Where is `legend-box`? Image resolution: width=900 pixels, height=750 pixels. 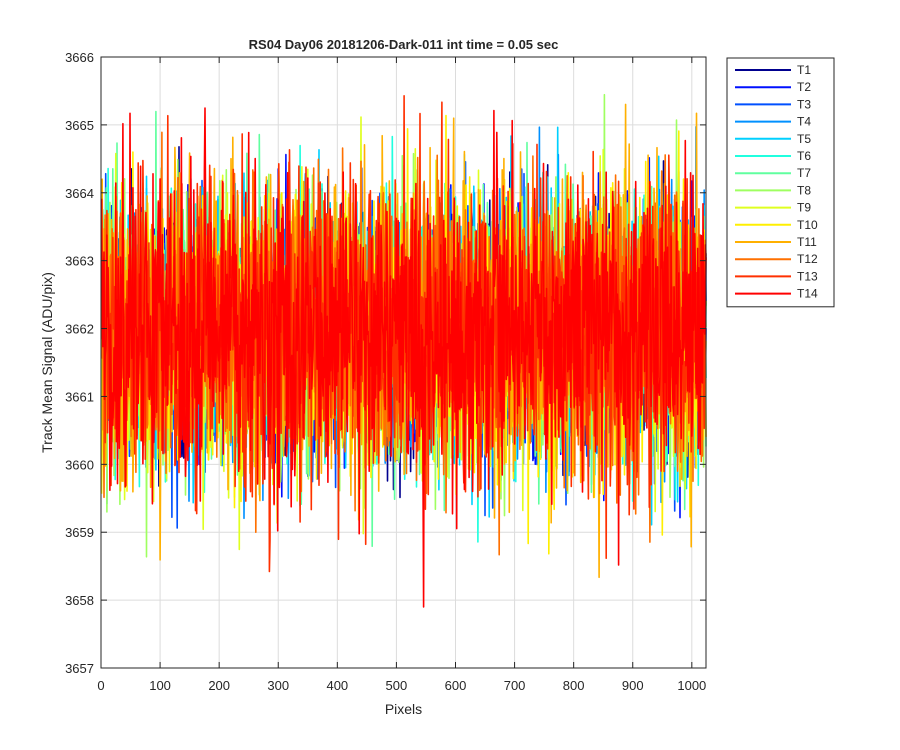
legend-box is located at coordinates (780, 182).